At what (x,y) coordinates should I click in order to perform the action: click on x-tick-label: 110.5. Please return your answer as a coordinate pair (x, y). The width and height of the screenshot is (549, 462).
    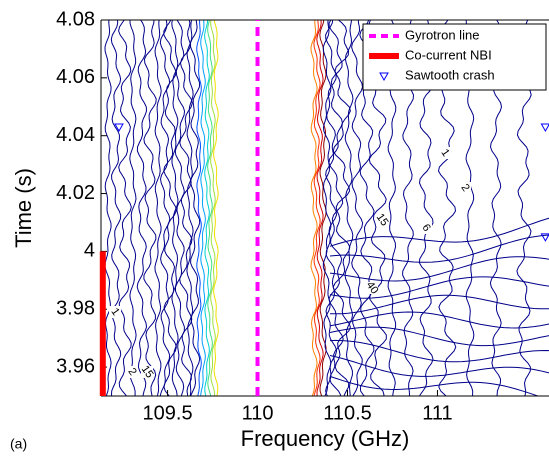
    Looking at the image, I should click on (347, 413).